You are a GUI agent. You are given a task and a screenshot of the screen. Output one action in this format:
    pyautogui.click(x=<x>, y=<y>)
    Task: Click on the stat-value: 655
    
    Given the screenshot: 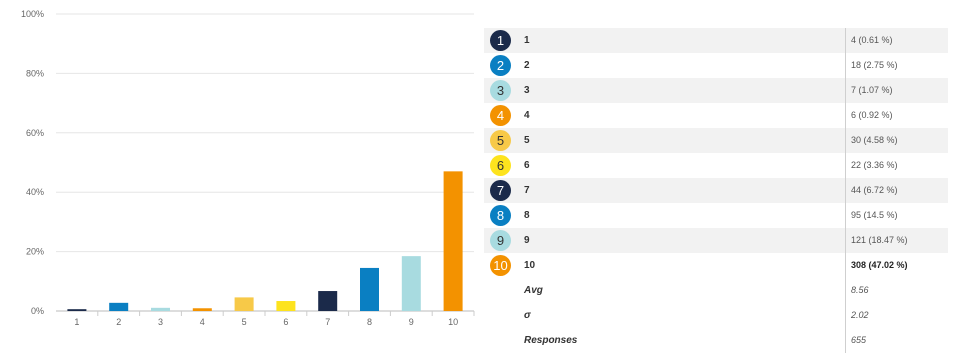 What is the action you would take?
    pyautogui.click(x=859, y=340)
    